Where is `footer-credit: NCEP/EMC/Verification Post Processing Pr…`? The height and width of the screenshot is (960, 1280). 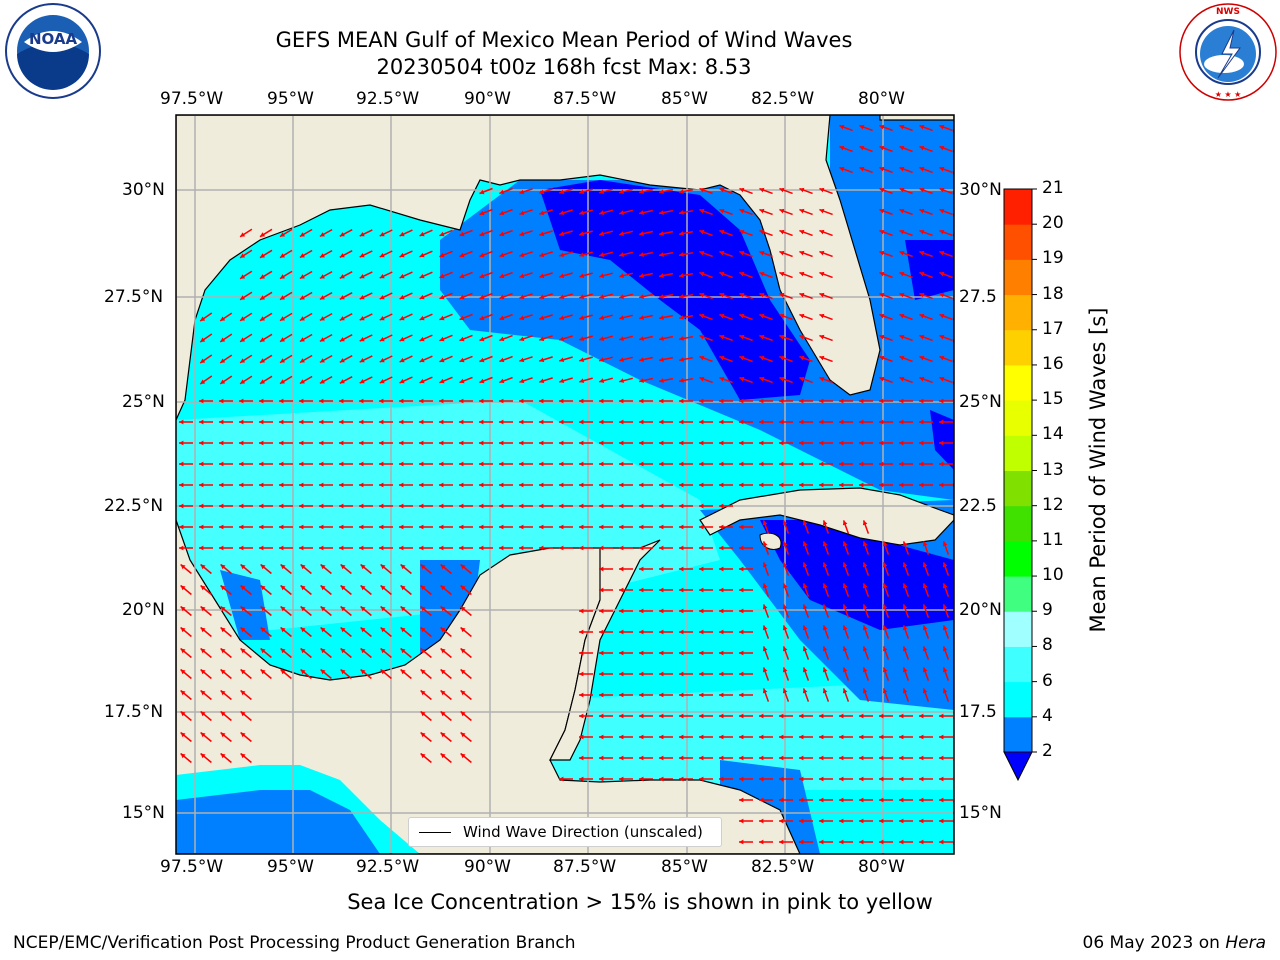 footer-credit: NCEP/EMC/Verification Post Processing Pr… is located at coordinates (294, 943).